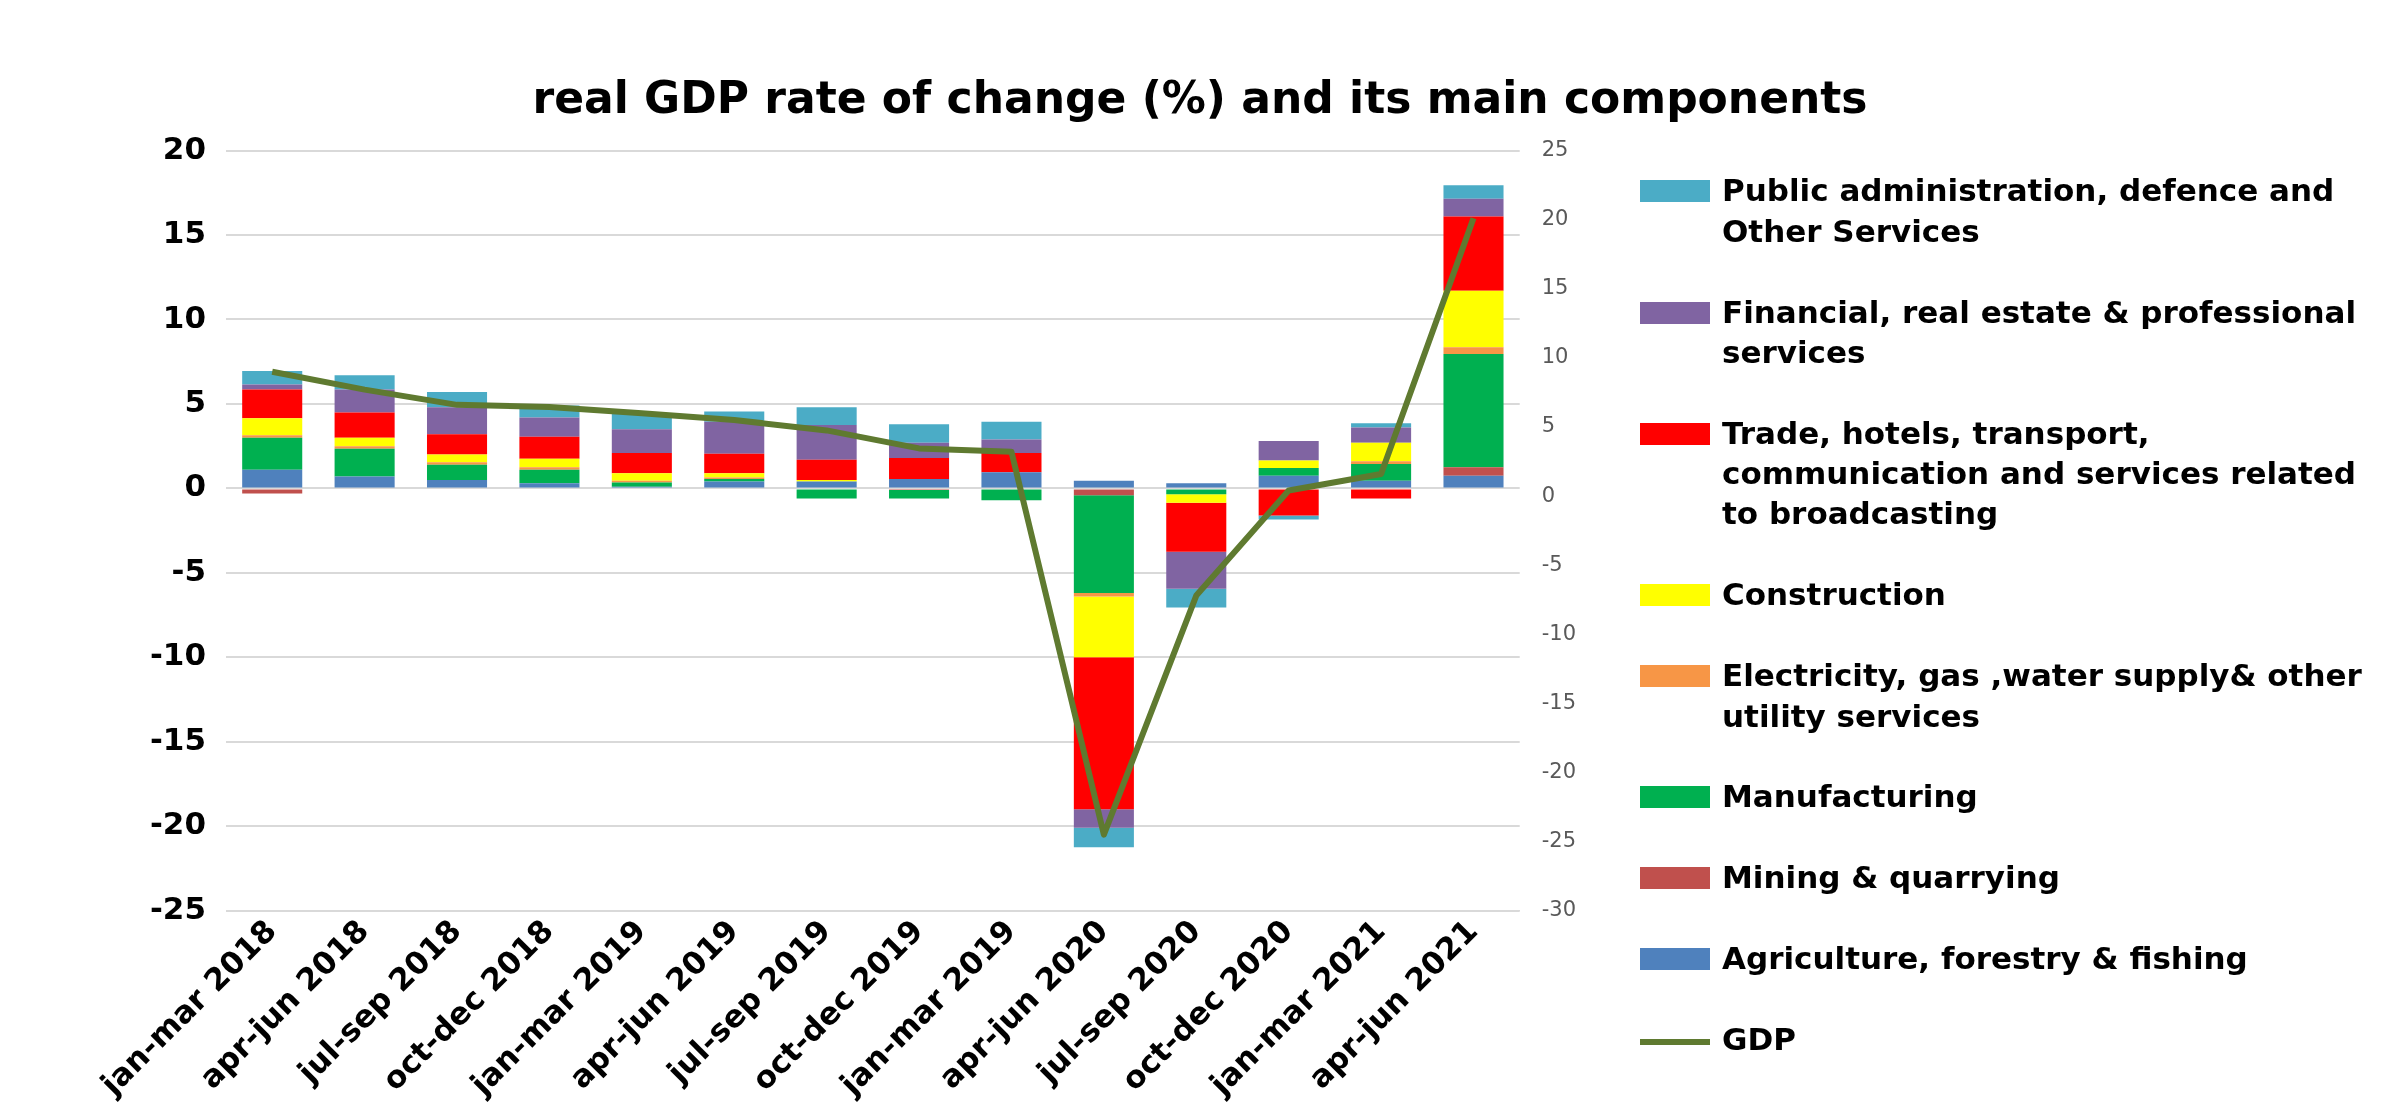  Describe the element at coordinates (2040, 332) in the screenshot. I see `legend-label: Financial, real estate & professional services` at that location.